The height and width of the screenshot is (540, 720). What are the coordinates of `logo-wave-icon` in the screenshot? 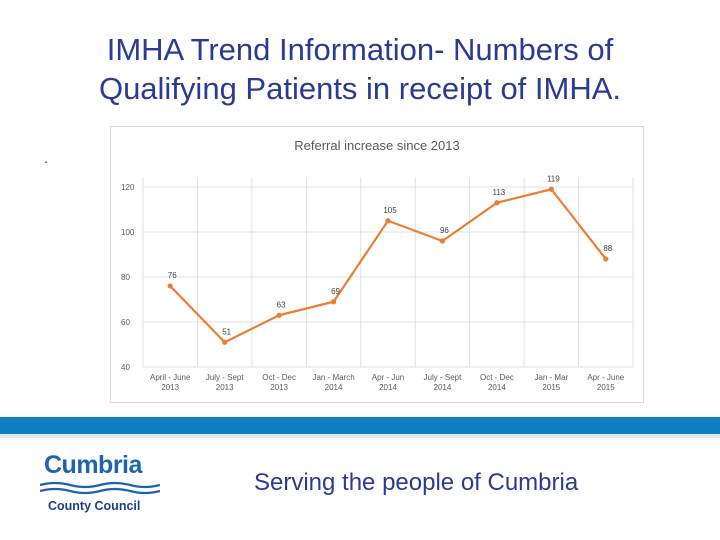 It's located at (100, 488).